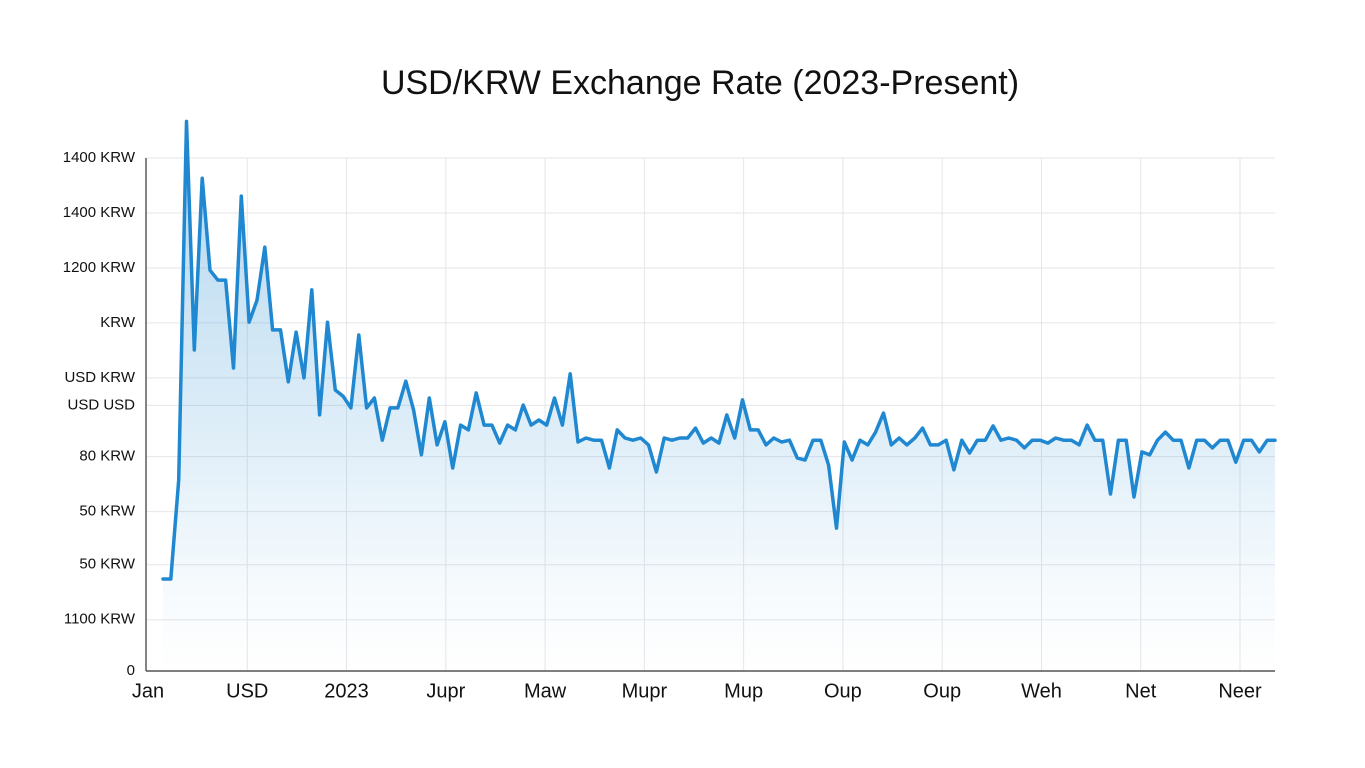  Describe the element at coordinates (545, 691) in the screenshot. I see `x-tick-label: Maw` at that location.